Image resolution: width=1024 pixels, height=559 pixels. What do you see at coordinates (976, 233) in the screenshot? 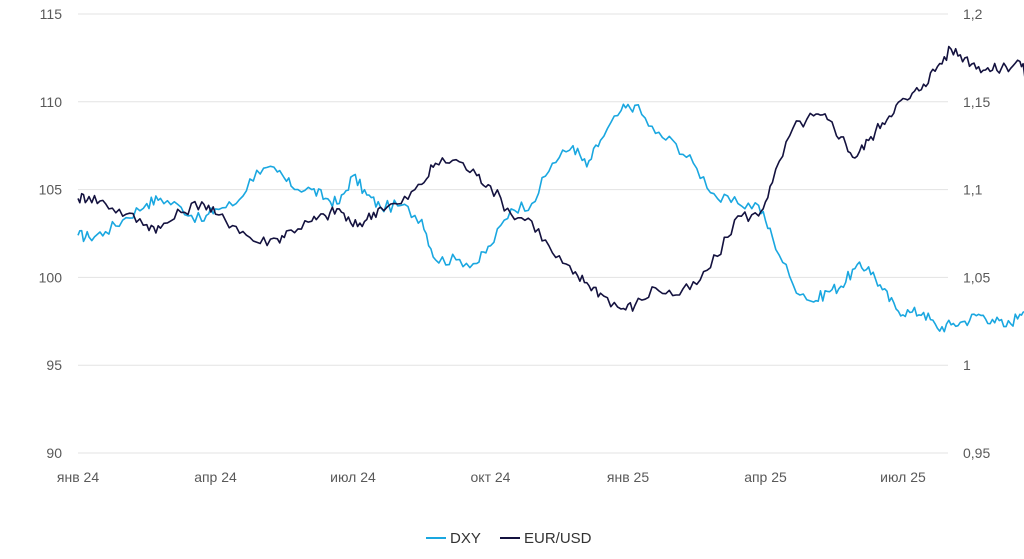
I see `right-y-axis: 0,95 1 1,05 1,1 1,15 1,2` at bounding box center [976, 233].